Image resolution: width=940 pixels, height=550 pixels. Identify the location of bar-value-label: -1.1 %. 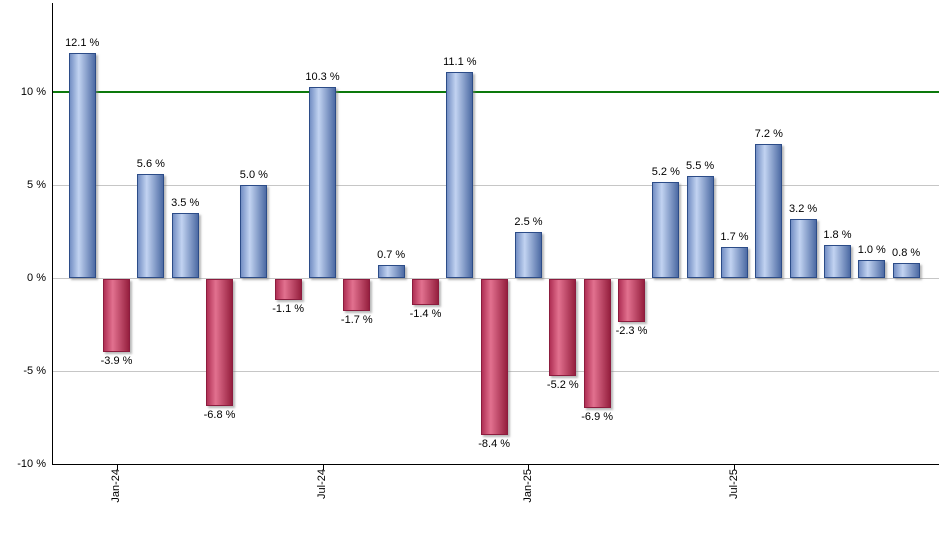
(288, 308).